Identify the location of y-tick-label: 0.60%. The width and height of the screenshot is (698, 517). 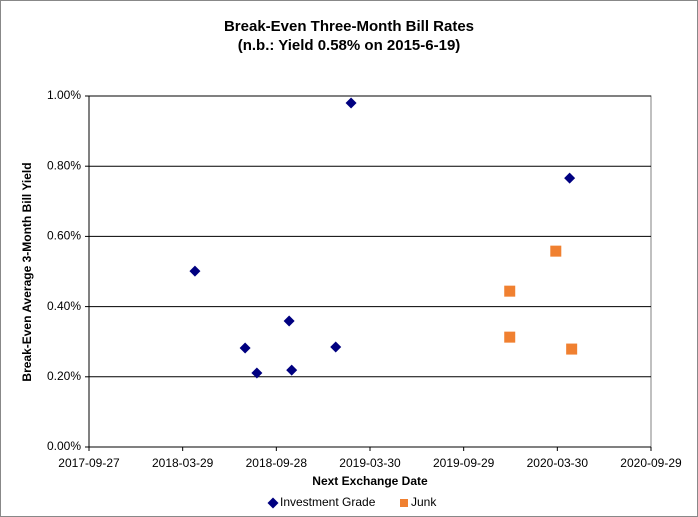
(64, 236).